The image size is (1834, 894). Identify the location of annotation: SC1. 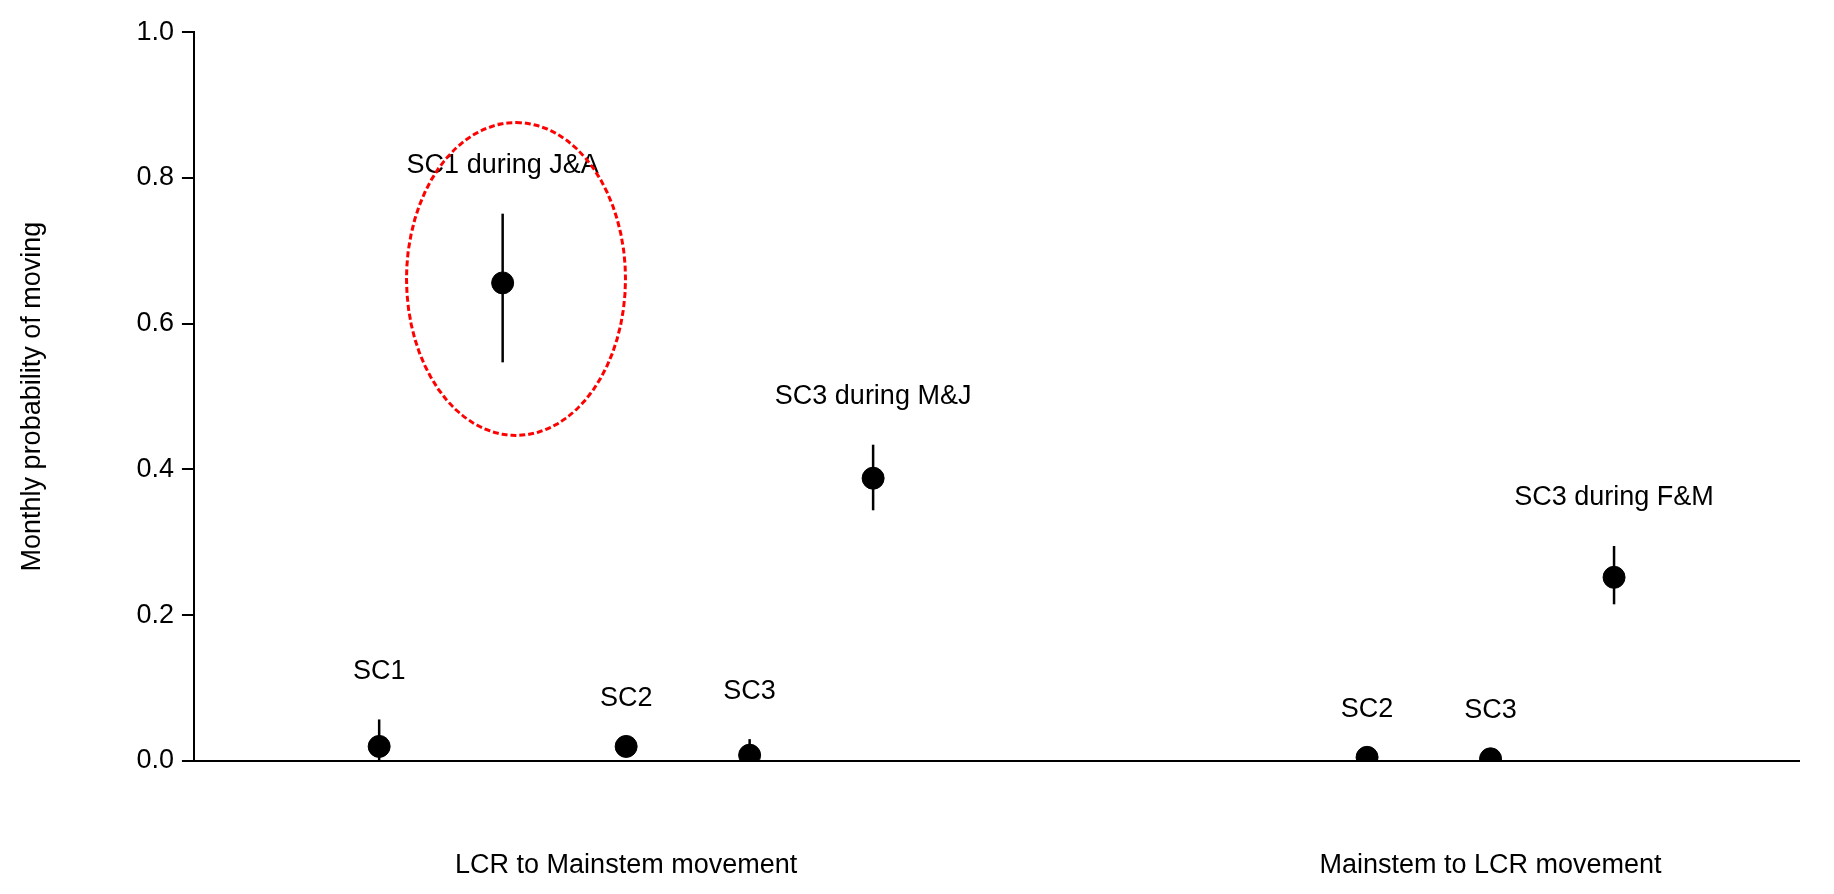
(379, 669).